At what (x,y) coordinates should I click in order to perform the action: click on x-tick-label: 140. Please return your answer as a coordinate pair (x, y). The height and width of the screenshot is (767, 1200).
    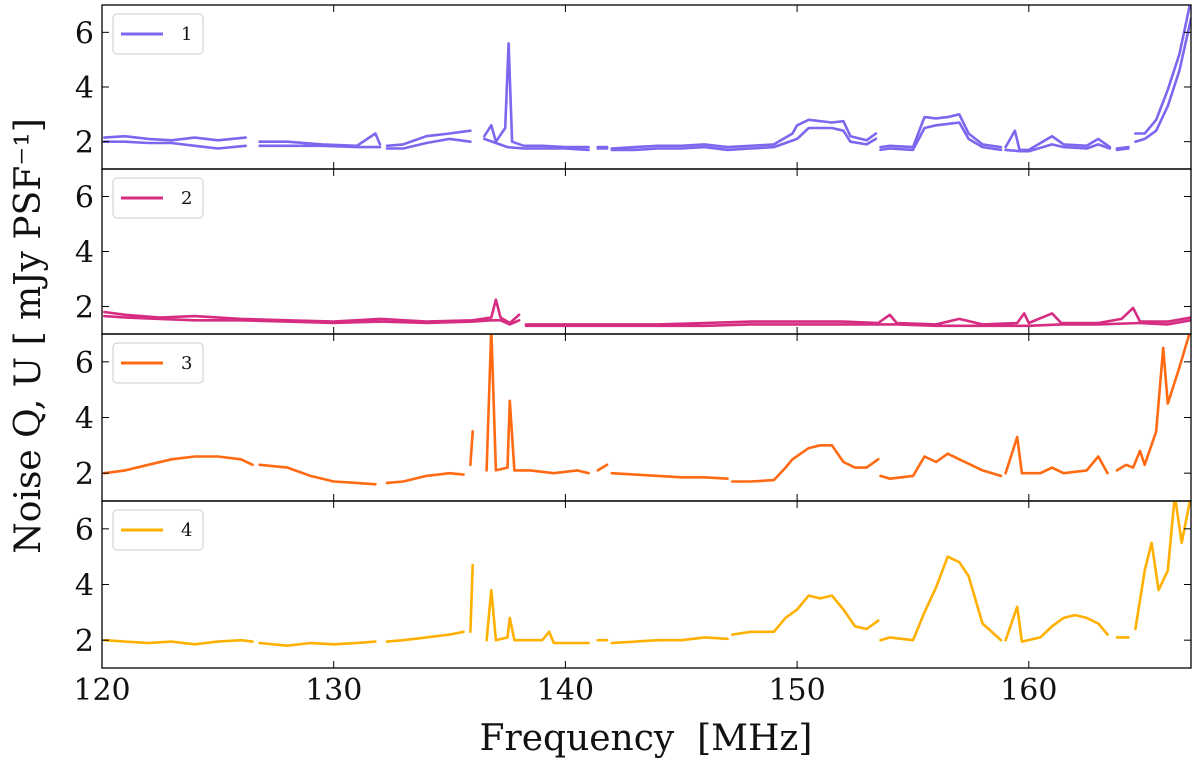
    Looking at the image, I should click on (565, 690).